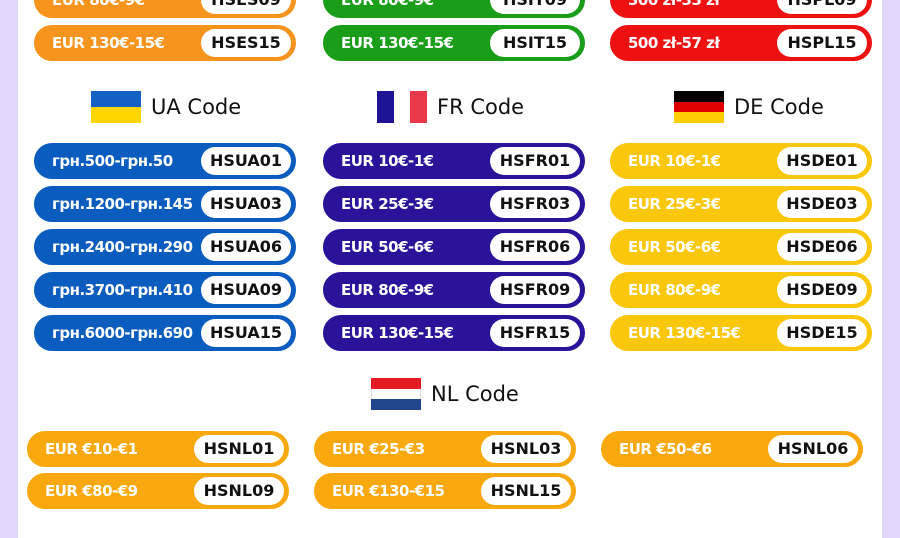  I want to click on coupon-amount: грн.500-грн.50, so click(112, 161).